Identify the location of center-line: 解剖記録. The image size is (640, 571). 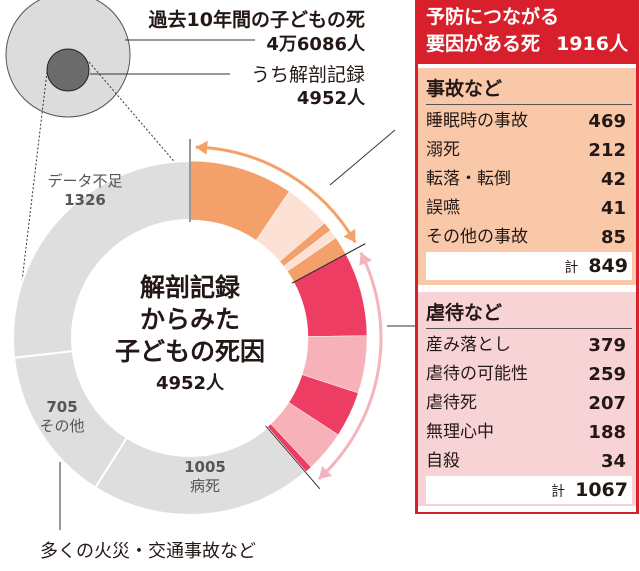
(189, 287).